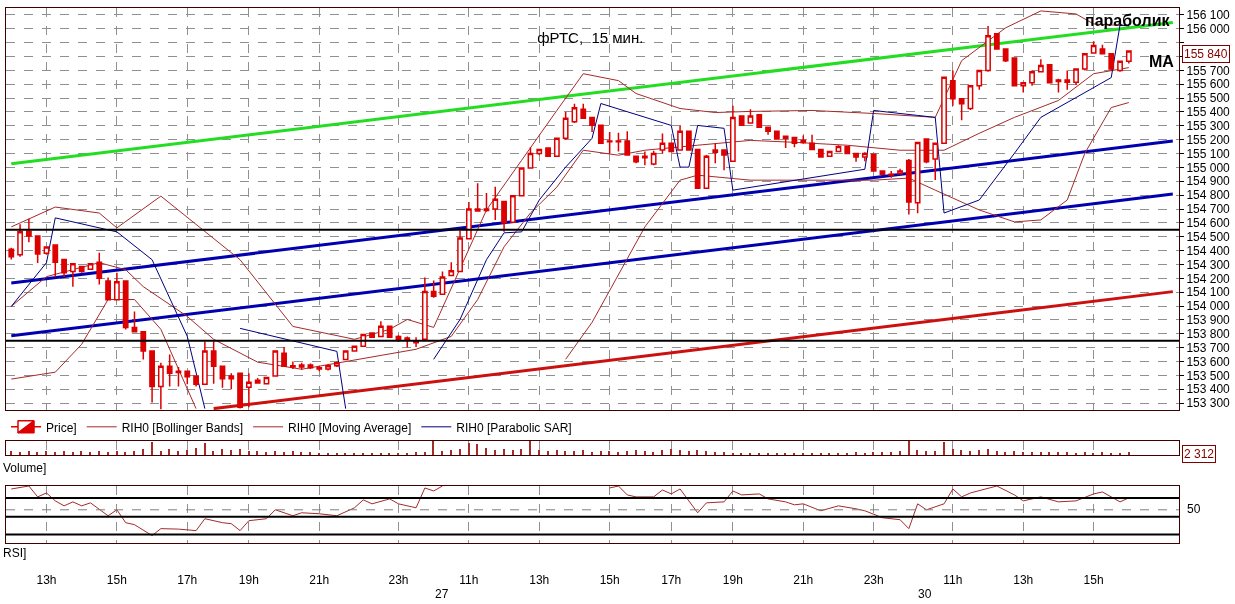 The image size is (1235, 604). I want to click on x-tick-label: 23h, so click(398, 580).